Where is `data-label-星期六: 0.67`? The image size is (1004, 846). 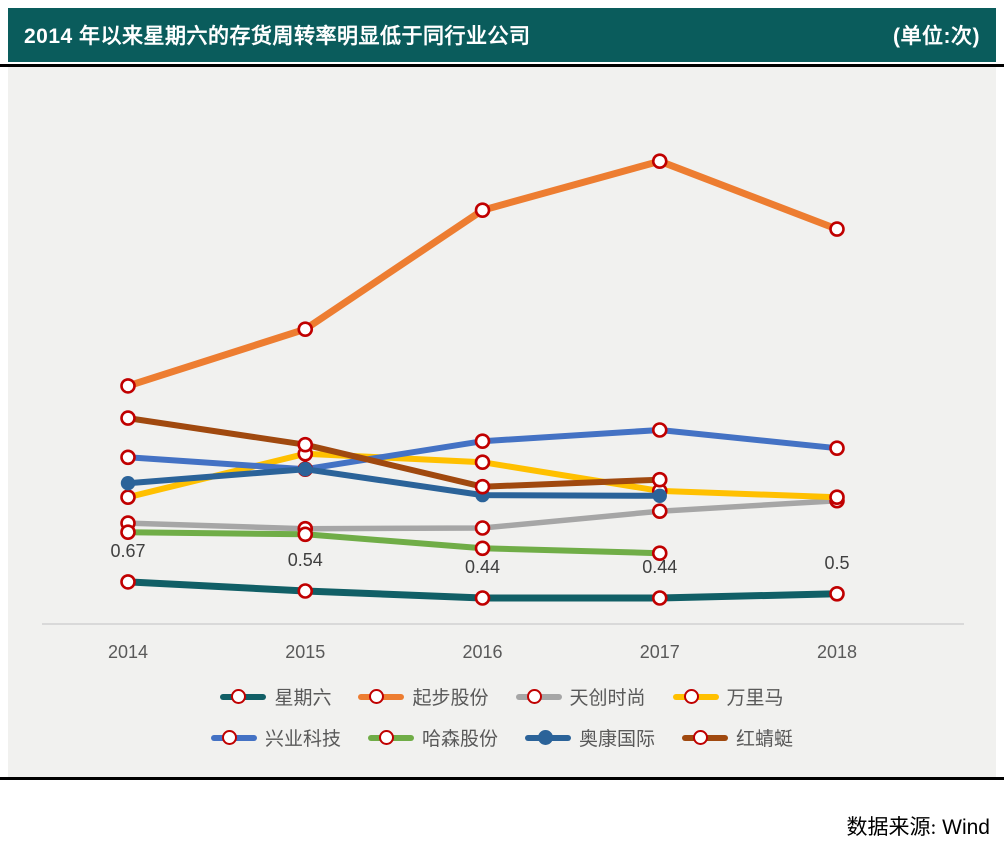
data-label-星期六: 0.67 is located at coordinates (128, 550).